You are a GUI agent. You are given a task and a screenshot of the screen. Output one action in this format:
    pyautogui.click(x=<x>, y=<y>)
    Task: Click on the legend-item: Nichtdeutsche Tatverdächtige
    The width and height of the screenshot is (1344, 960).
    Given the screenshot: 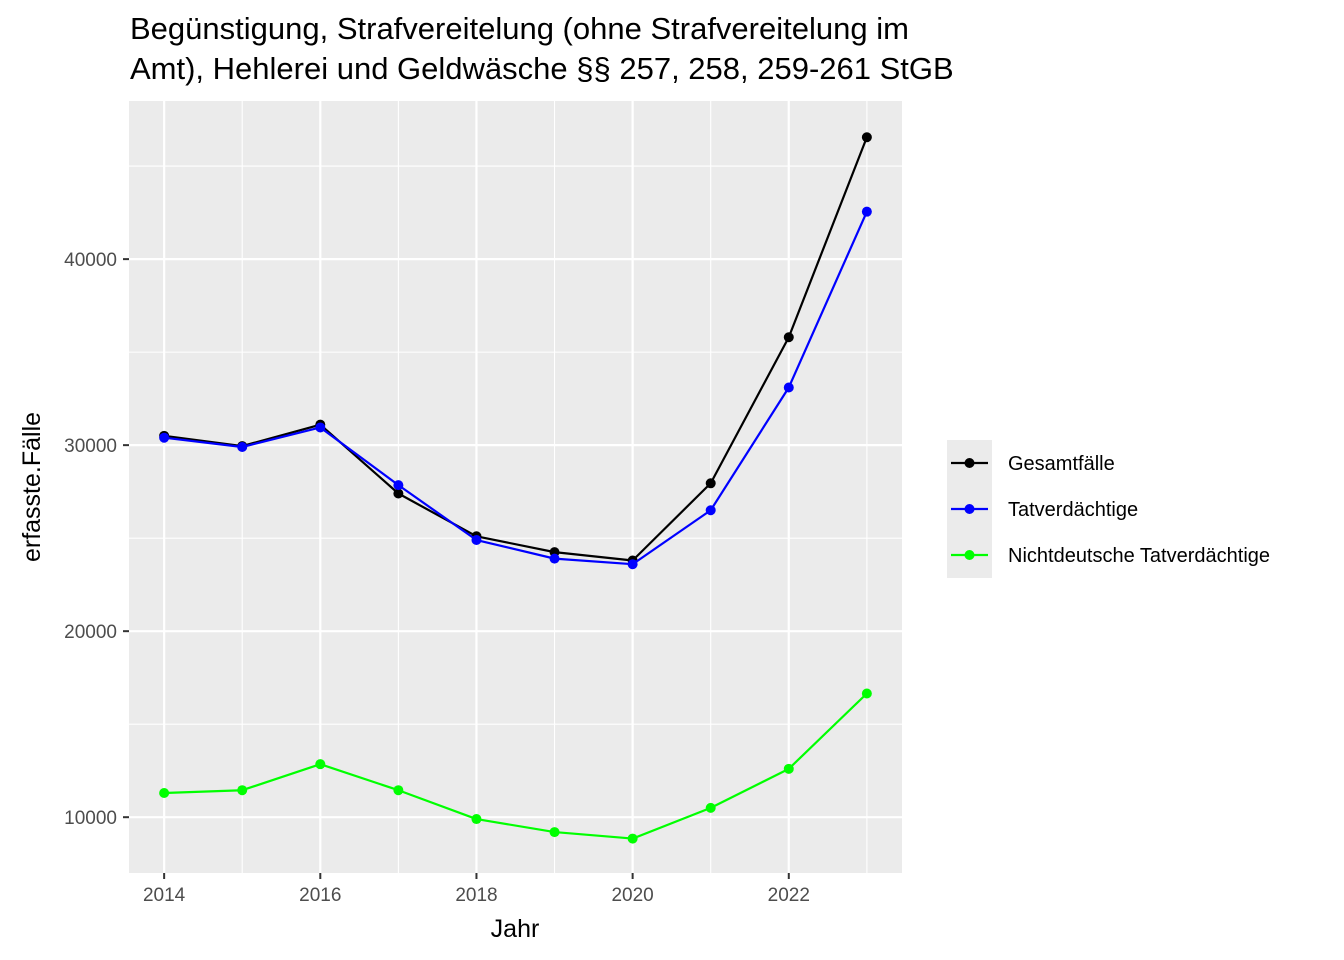 What is the action you would take?
    pyautogui.click(x=1110, y=556)
    